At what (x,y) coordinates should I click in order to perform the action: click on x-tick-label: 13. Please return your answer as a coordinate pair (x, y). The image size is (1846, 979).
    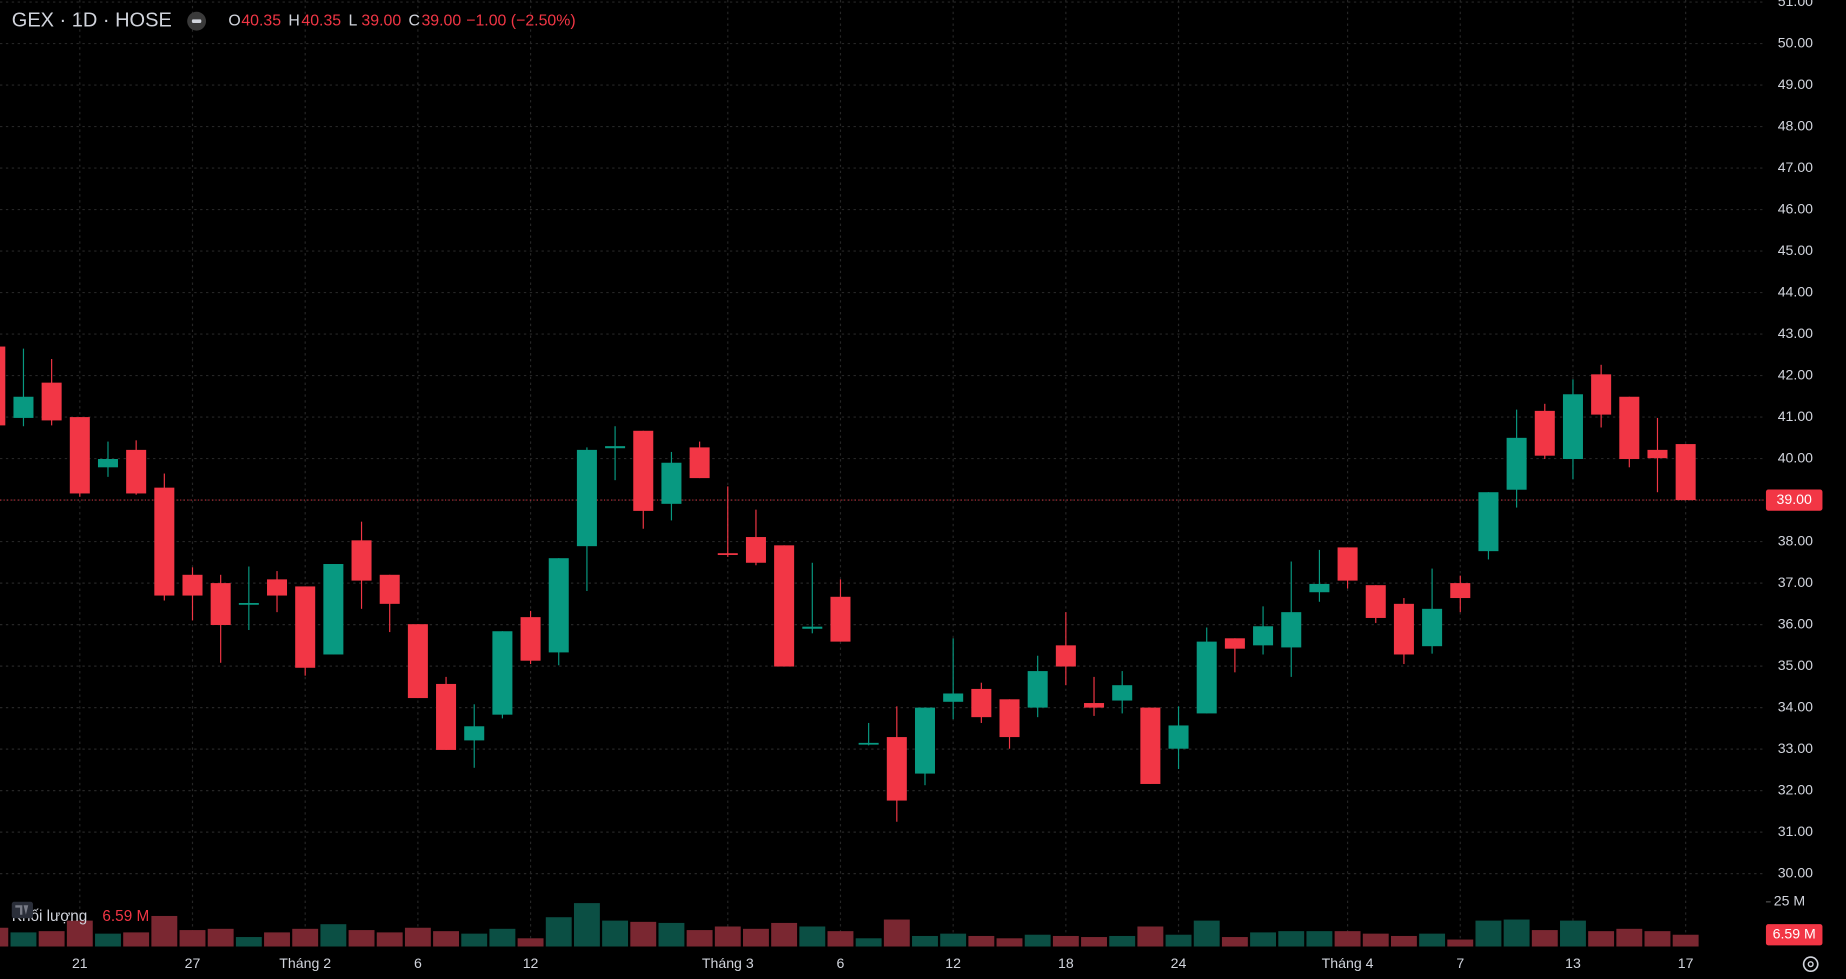
    Looking at the image, I should click on (1573, 963).